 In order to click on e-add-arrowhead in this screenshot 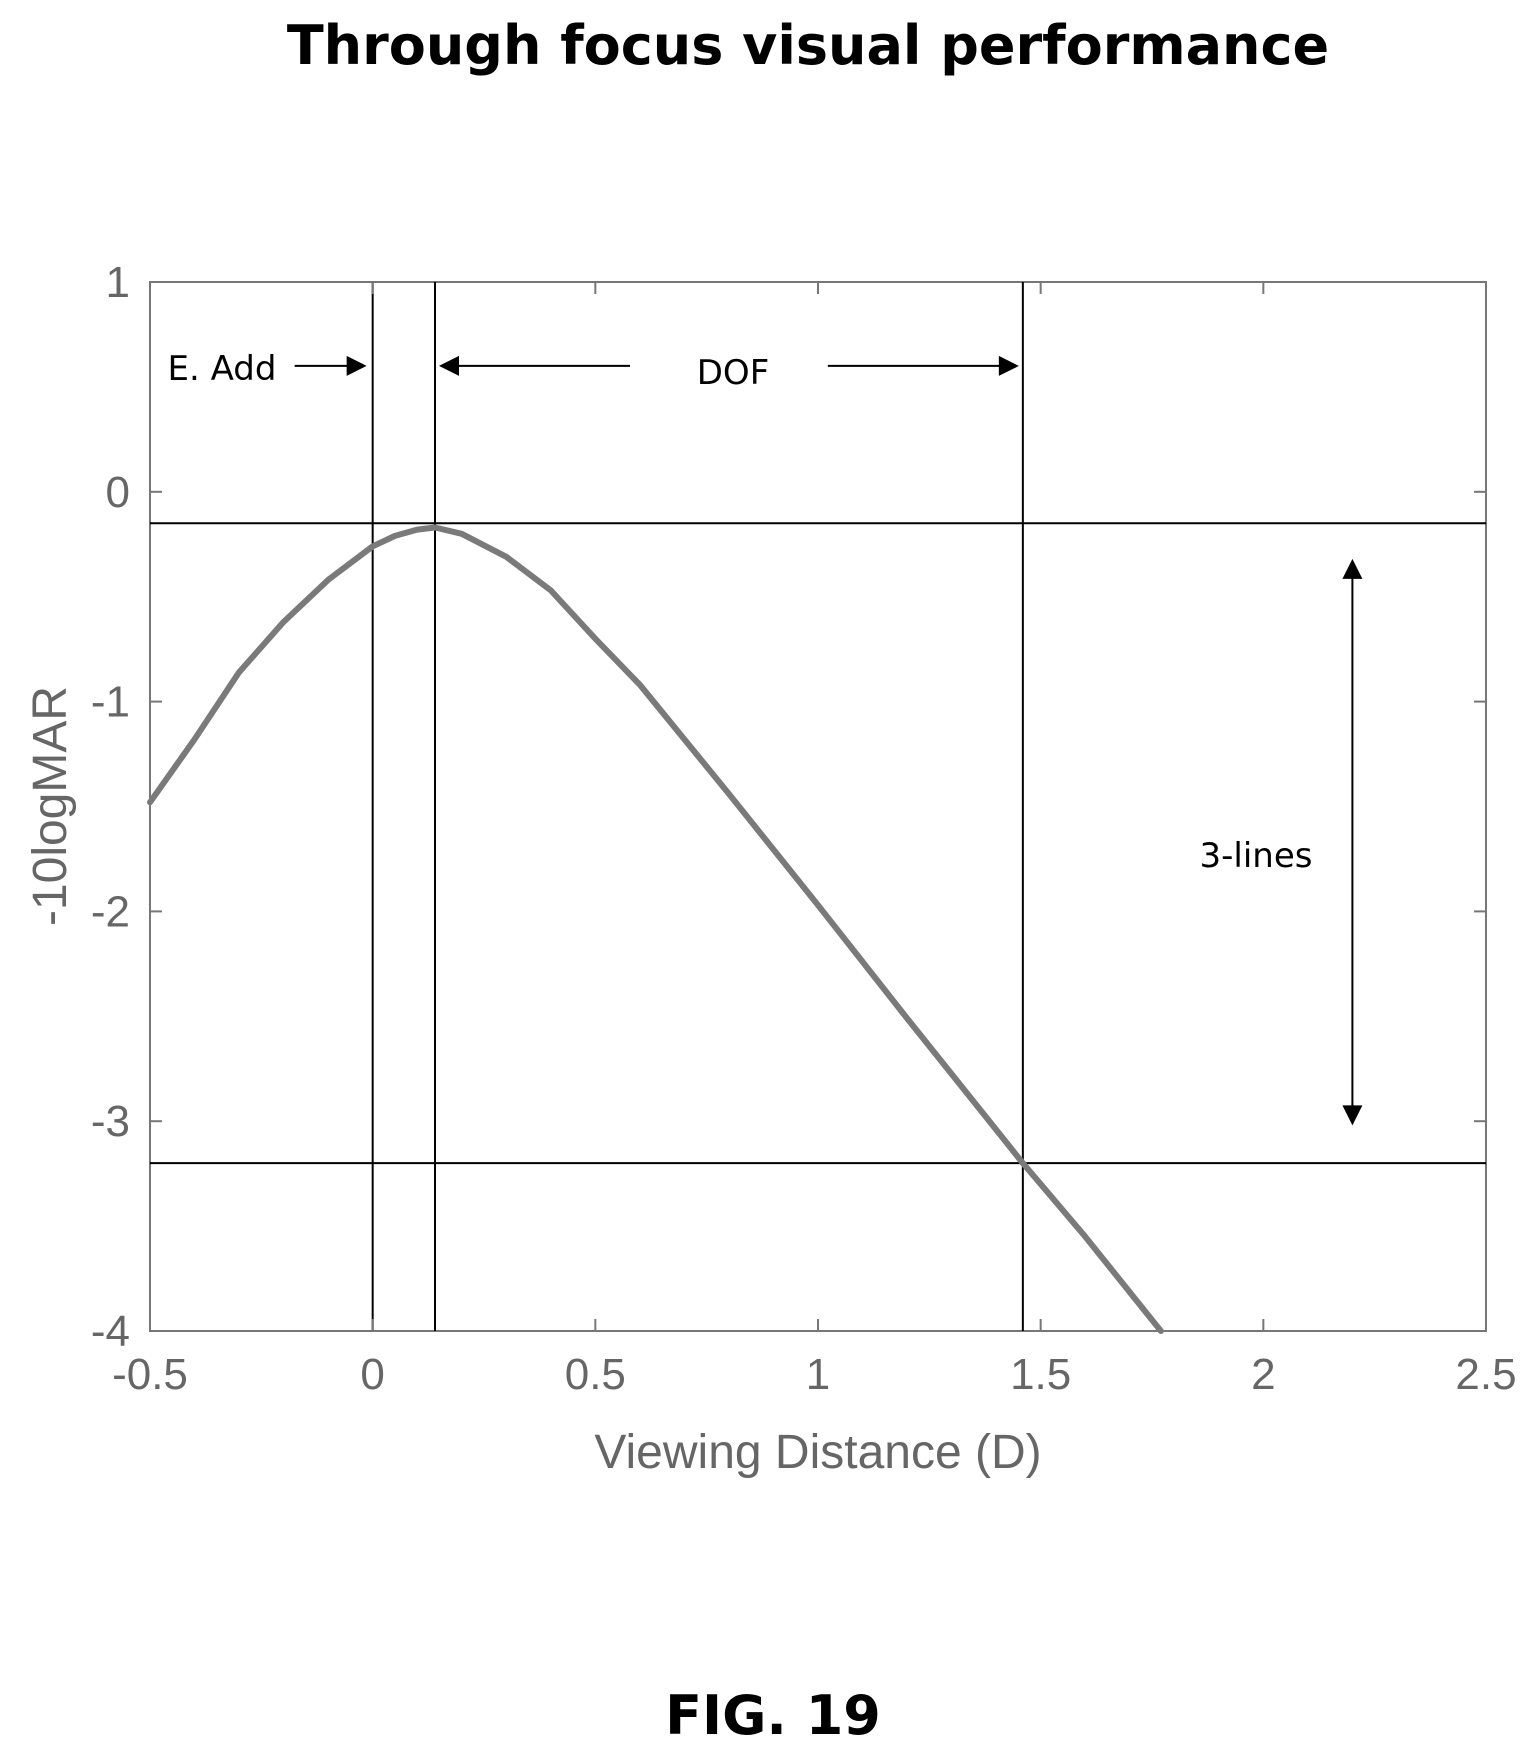, I will do `click(356, 365)`.